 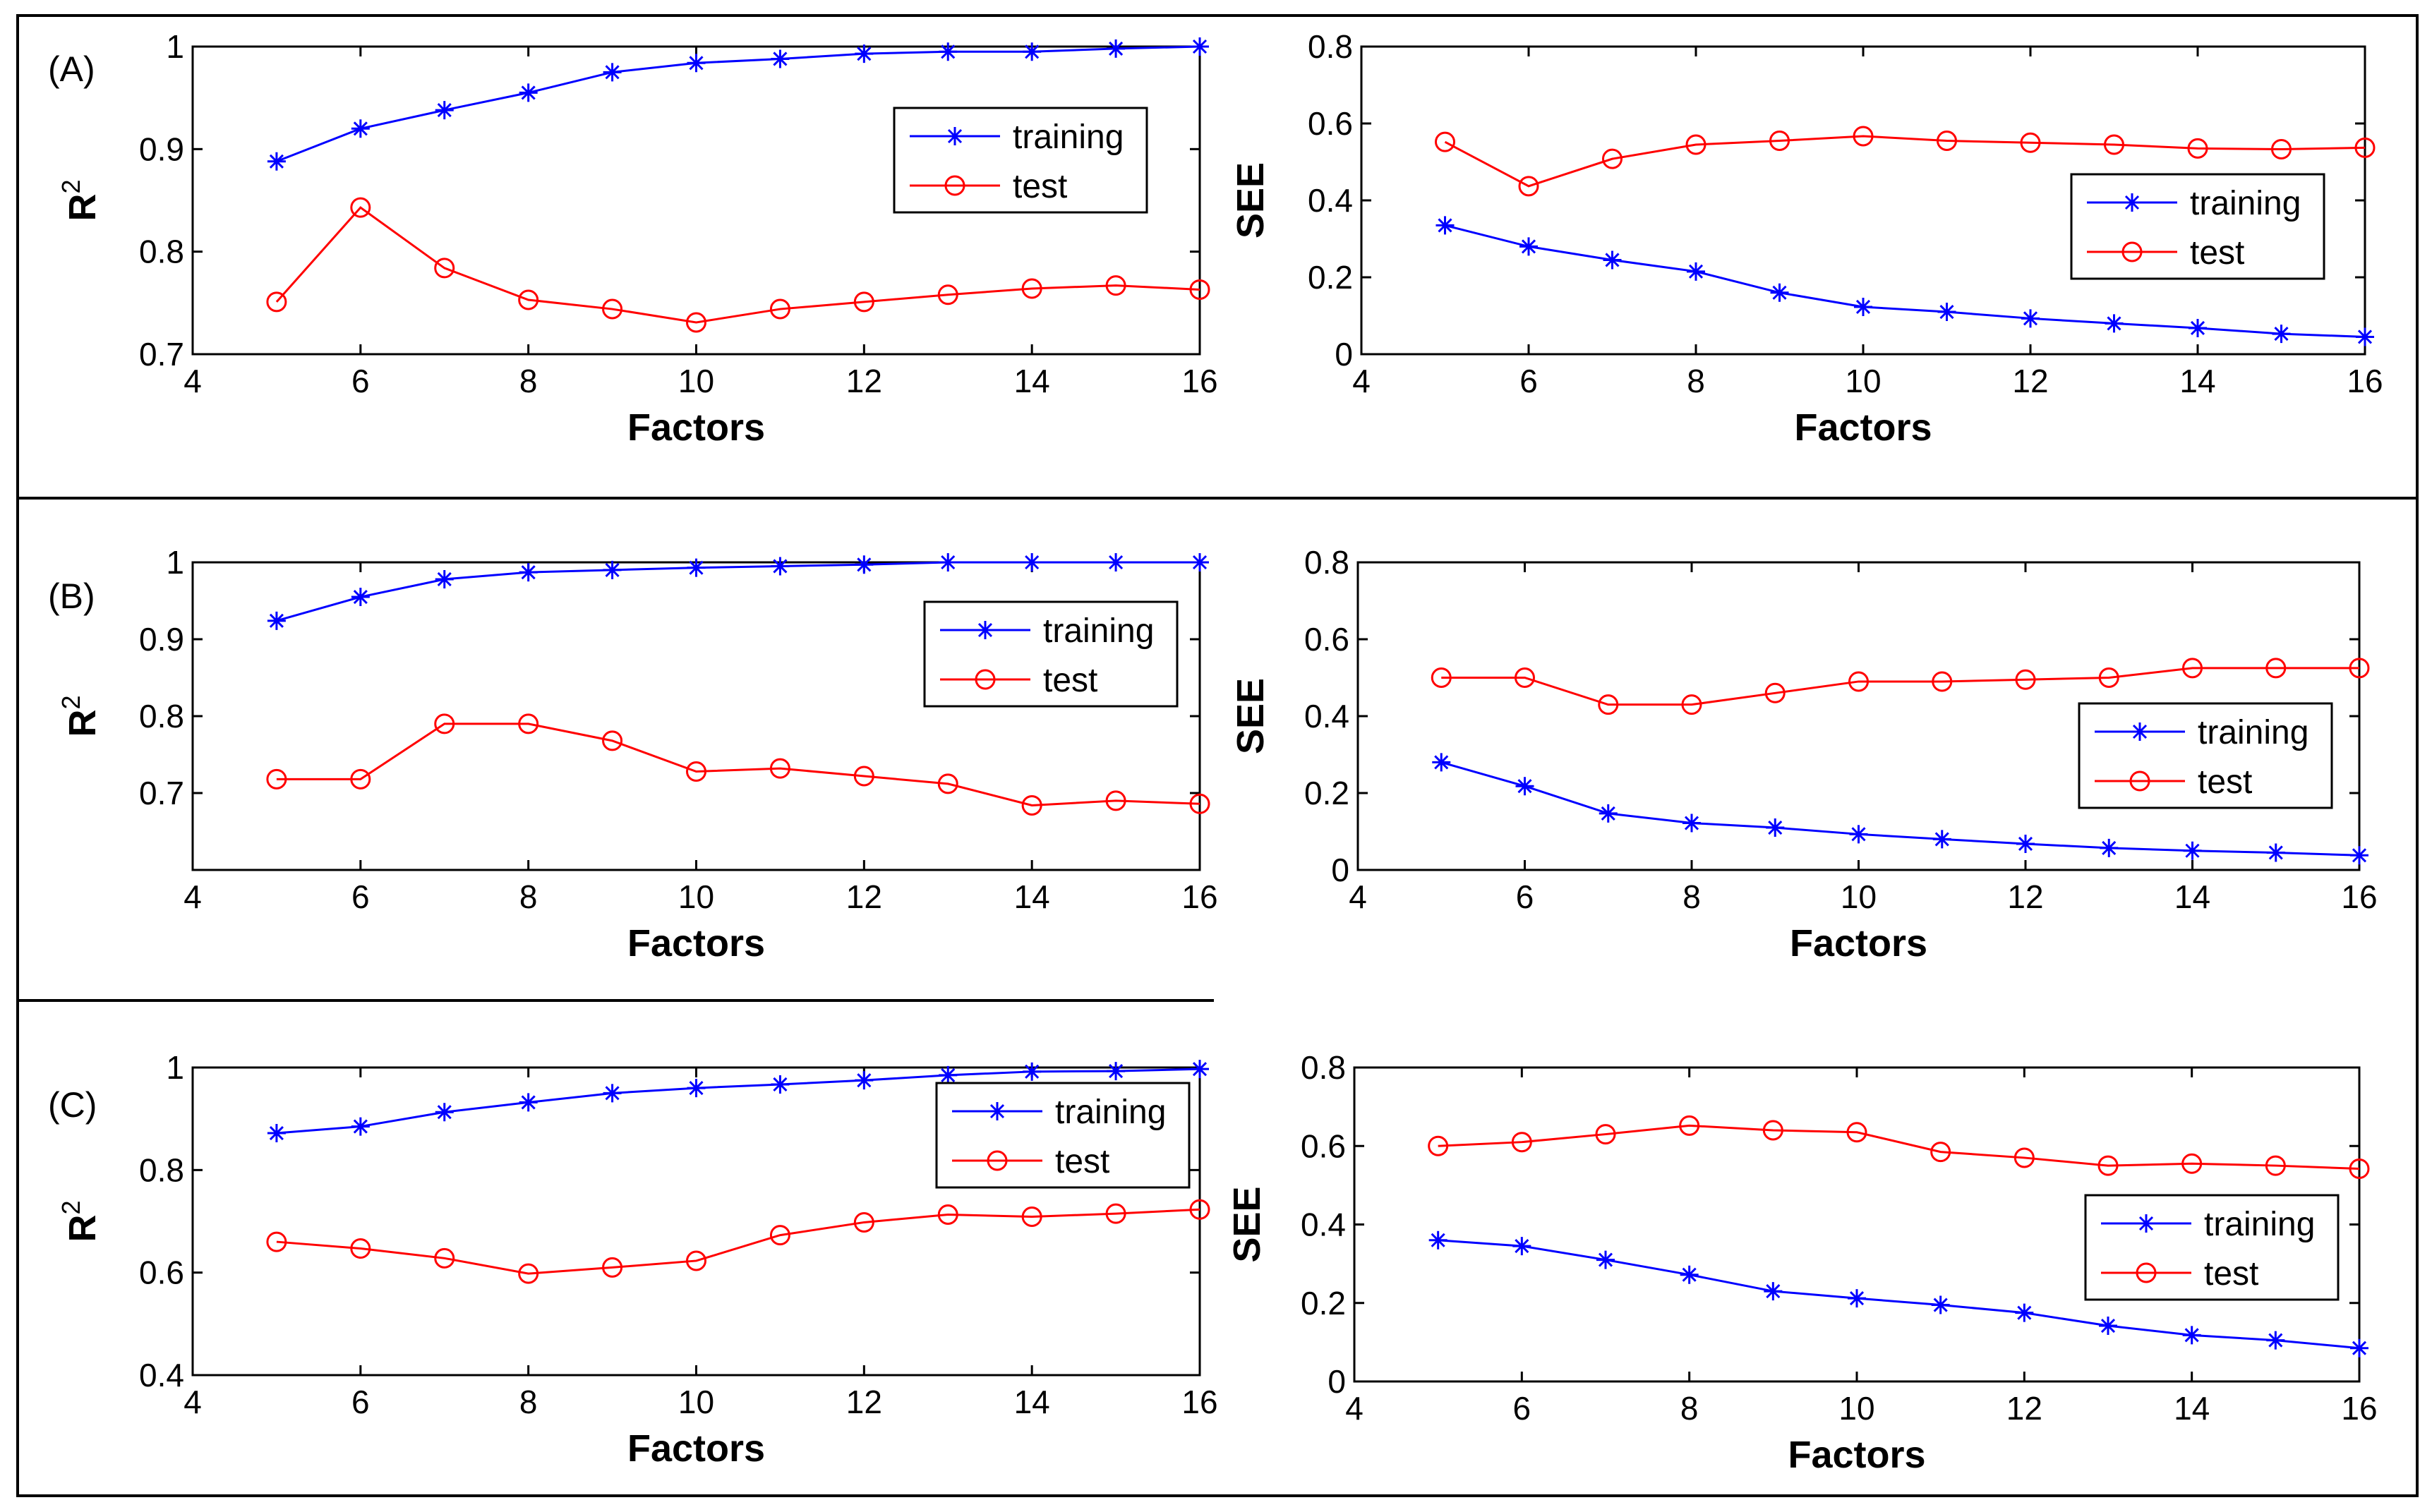 What do you see at coordinates (70, 1207) in the screenshot?
I see `y-axis-title-sup: 2` at bounding box center [70, 1207].